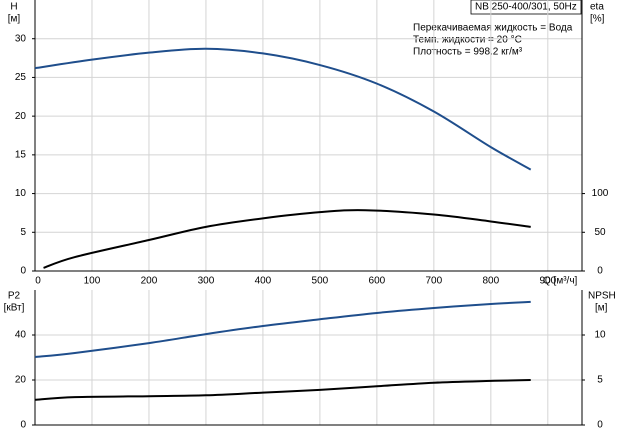 This screenshot has height=434, width=622. What do you see at coordinates (490, 281) in the screenshot?
I see `x-tick-label: 800` at bounding box center [490, 281].